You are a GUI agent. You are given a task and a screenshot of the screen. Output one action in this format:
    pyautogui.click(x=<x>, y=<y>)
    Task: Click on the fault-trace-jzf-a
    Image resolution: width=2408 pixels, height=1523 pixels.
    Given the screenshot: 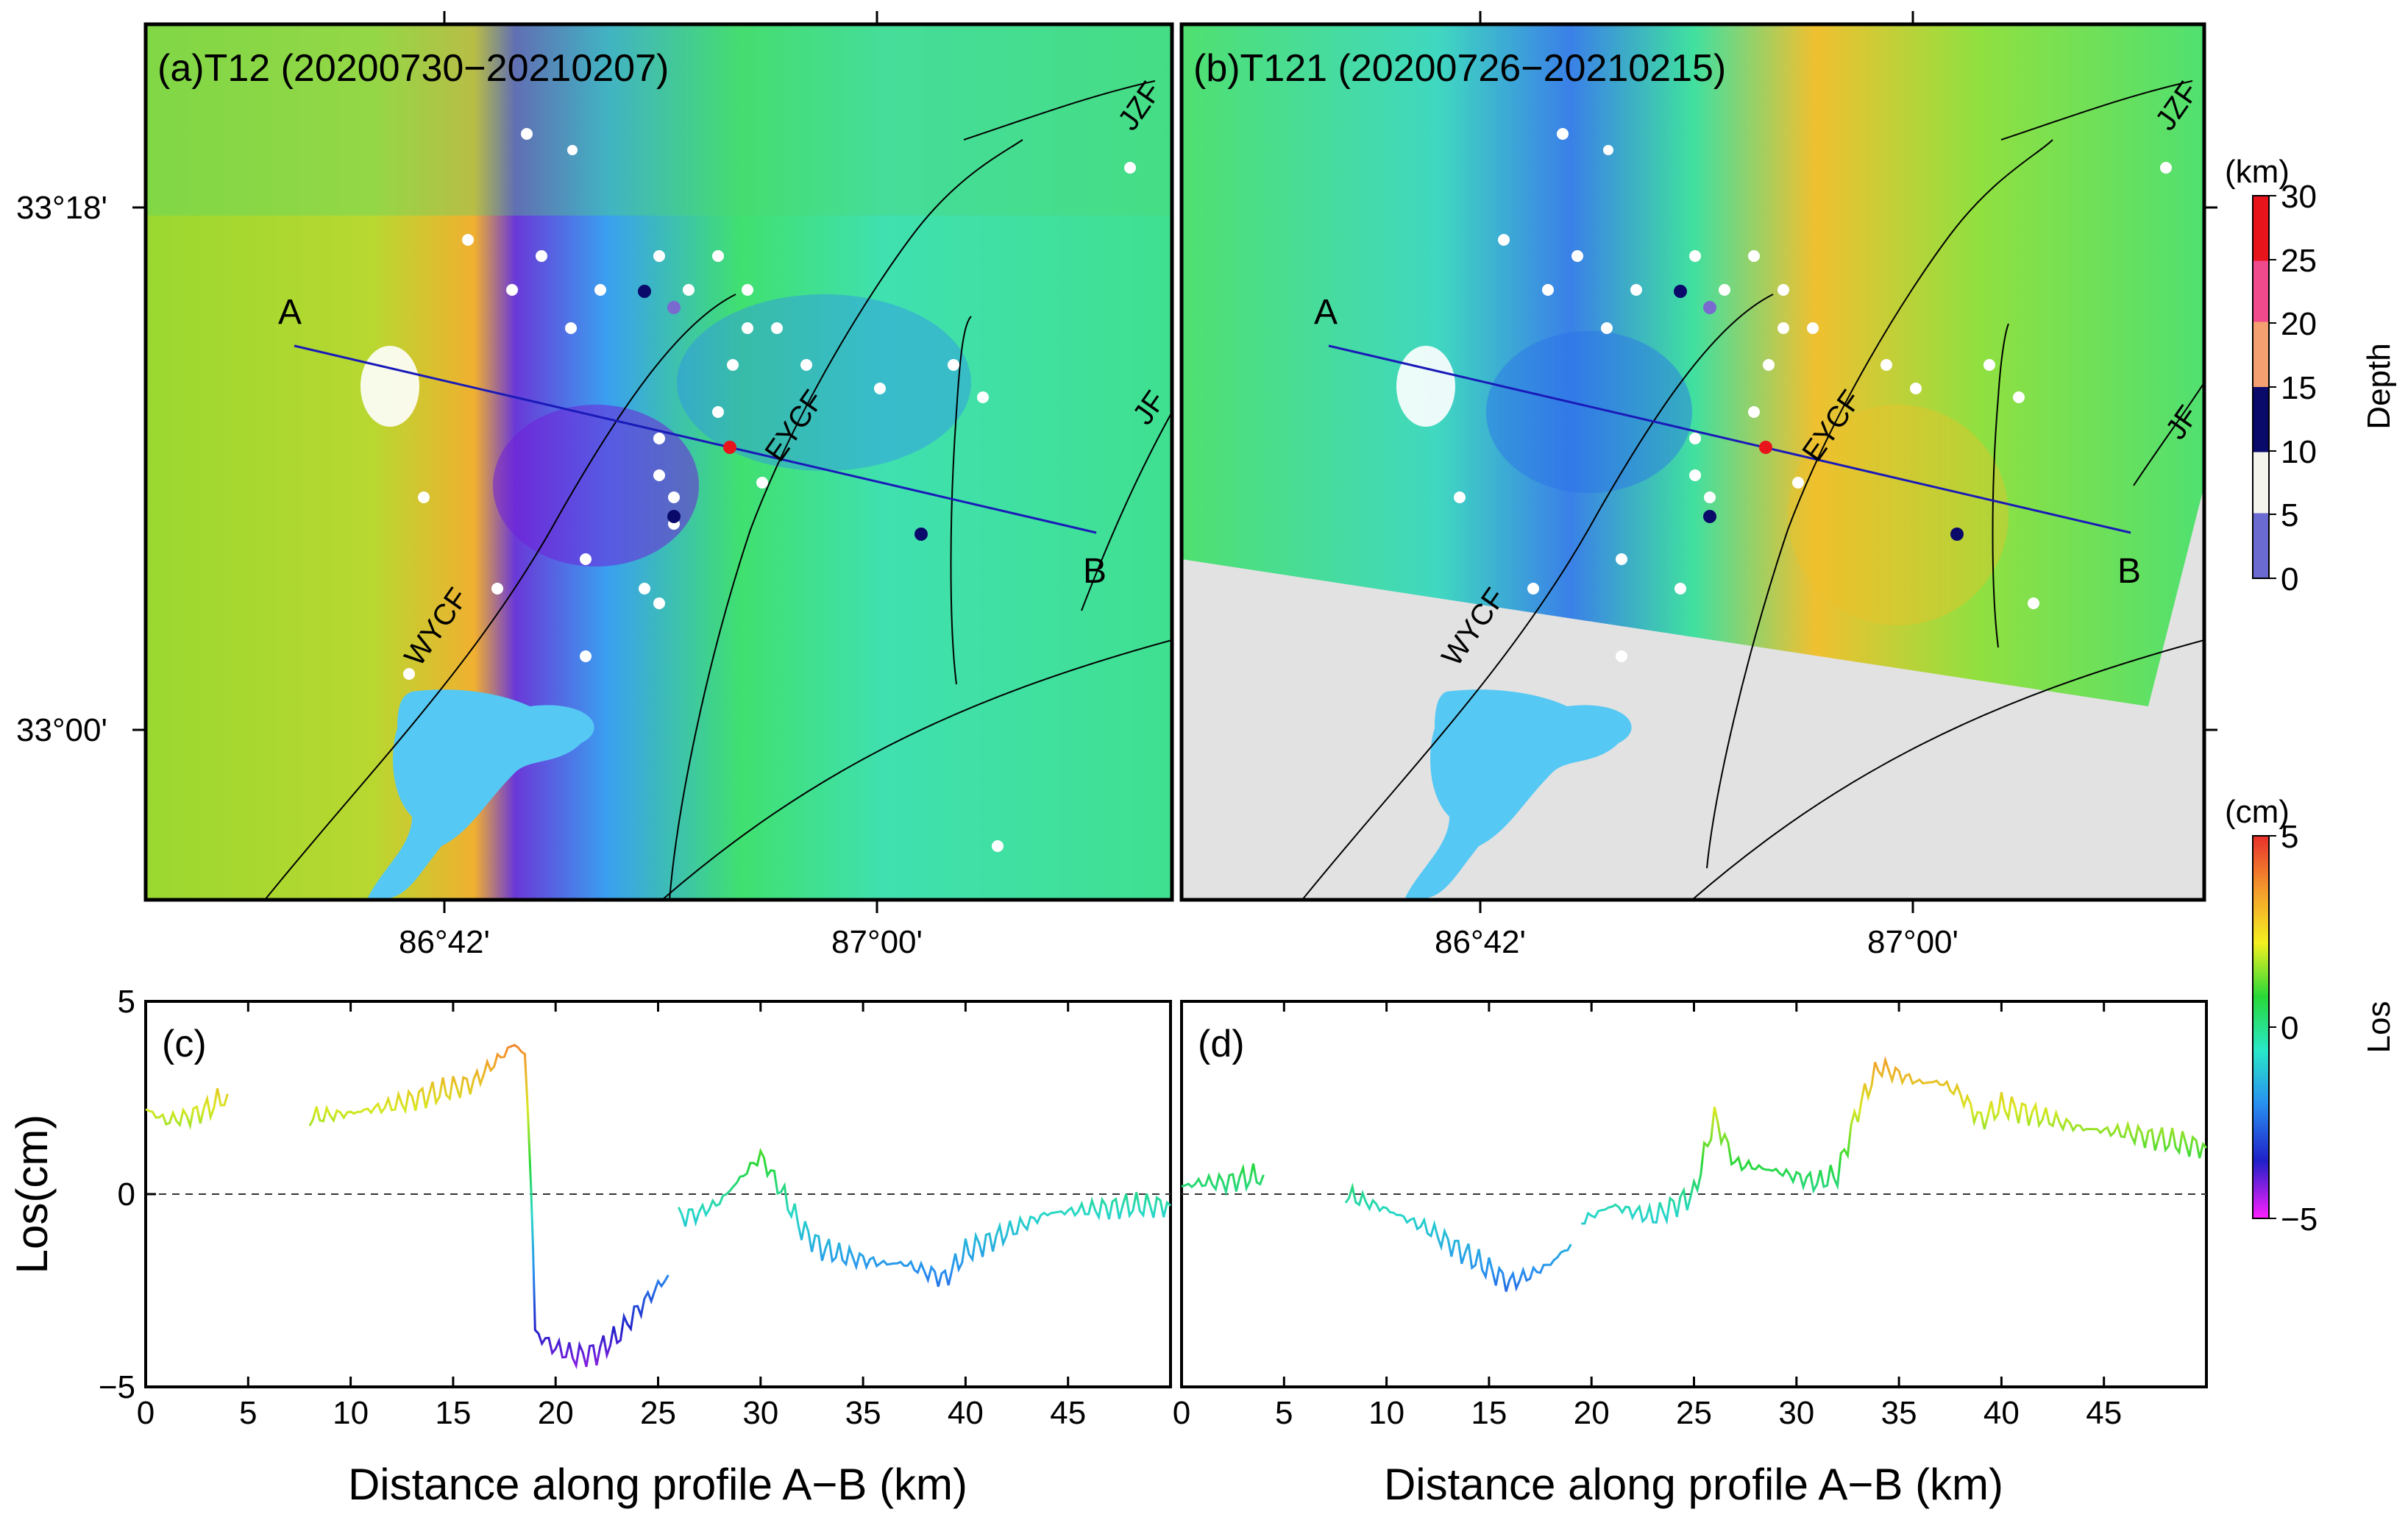 What is the action you would take?
    pyautogui.click(x=1059, y=110)
    